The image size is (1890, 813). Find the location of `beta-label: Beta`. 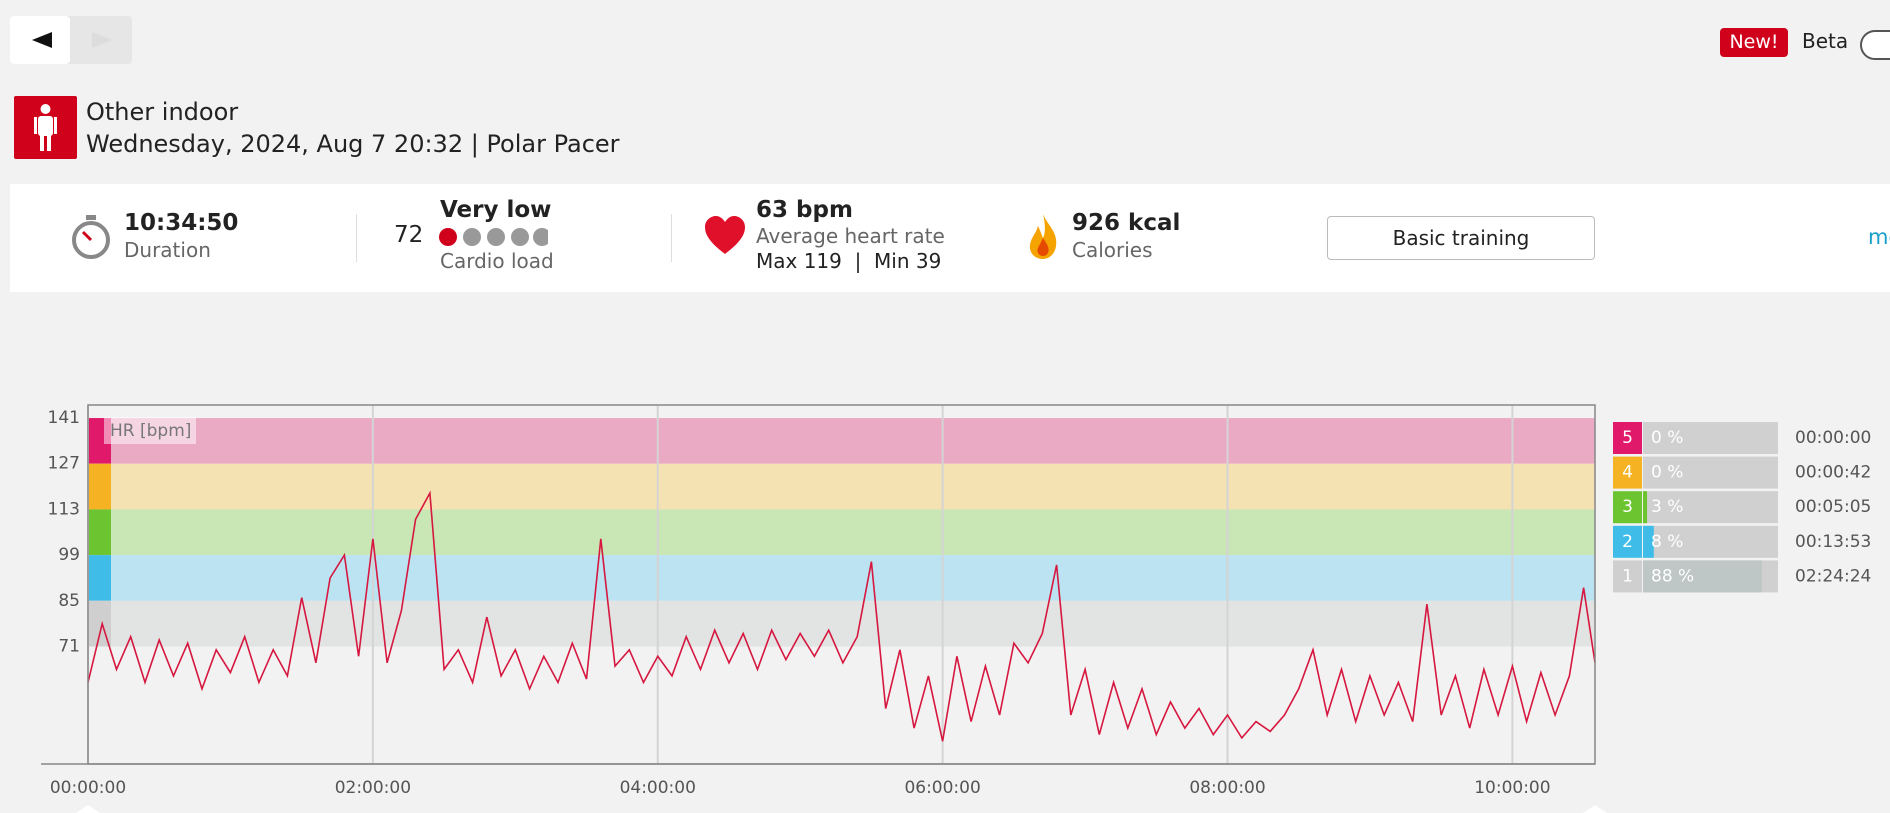

beta-label: Beta is located at coordinates (1825, 41).